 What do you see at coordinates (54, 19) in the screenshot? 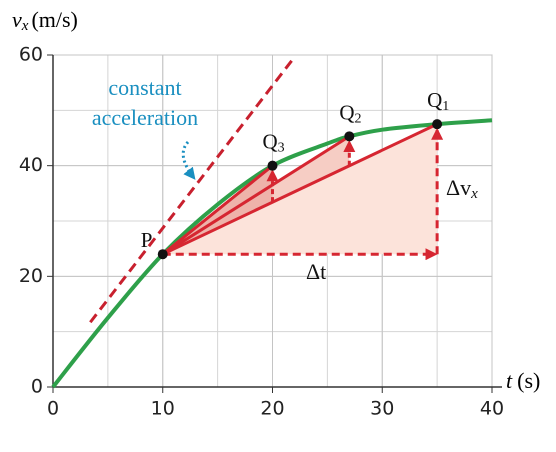
I see `label-part: (m/s)` at bounding box center [54, 19].